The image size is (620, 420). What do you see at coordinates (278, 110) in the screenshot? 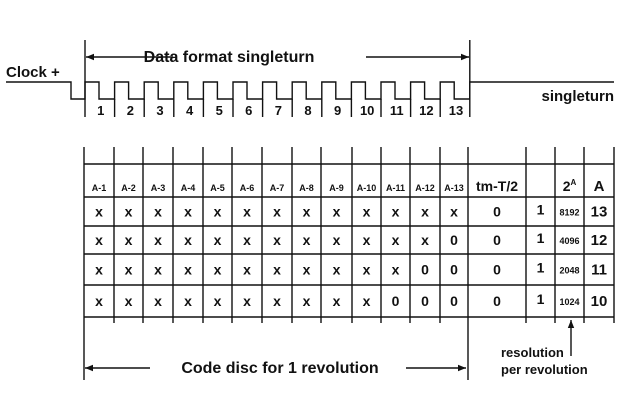
I see `bit-number: 7` at bounding box center [278, 110].